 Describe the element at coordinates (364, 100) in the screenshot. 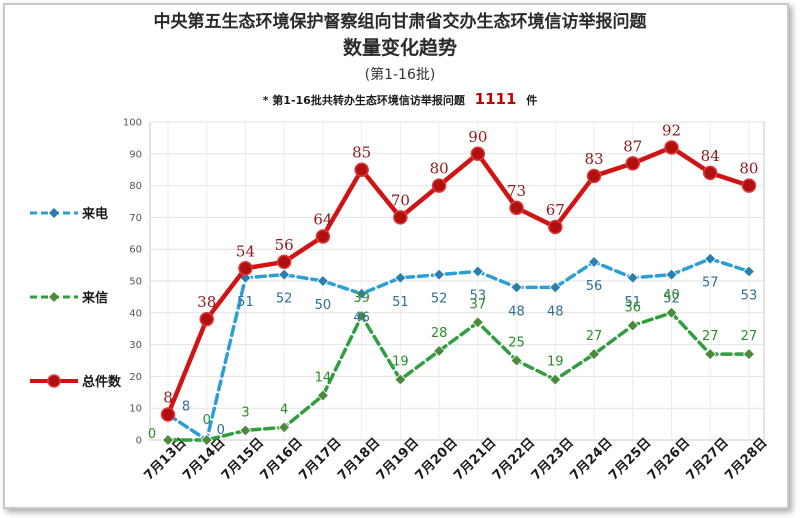

I see `summary-note-prefix: * 第1-16批共转办生态环境信访举报问题` at that location.